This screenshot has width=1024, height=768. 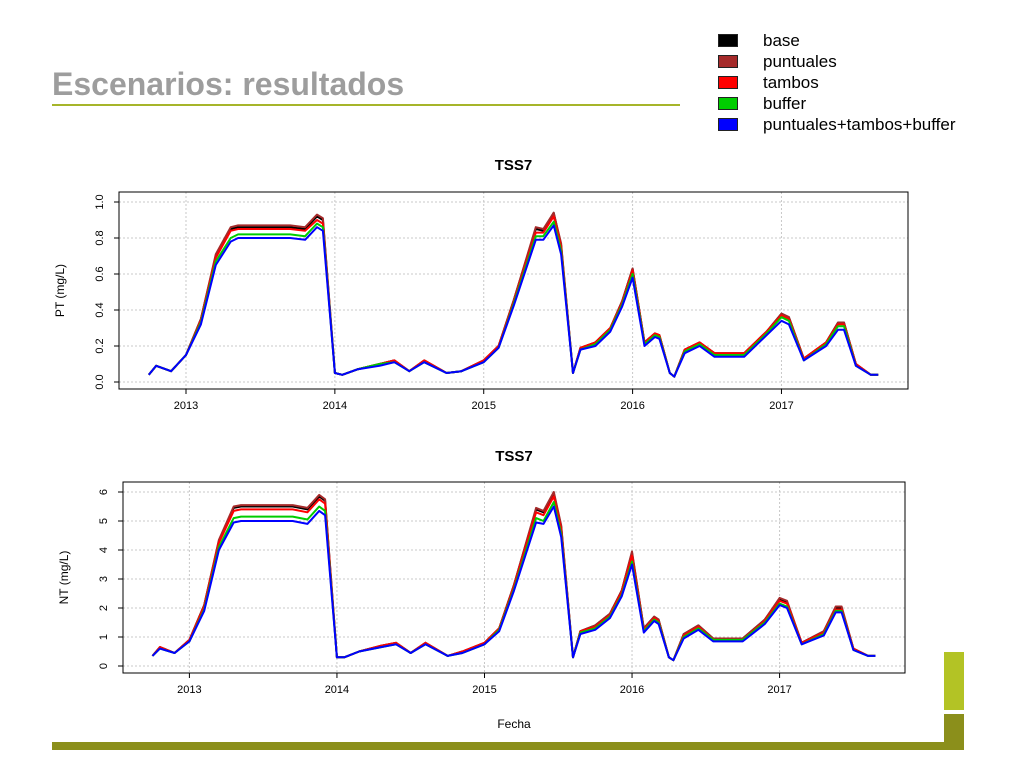 I want to click on y-axis-label: PT (mg/L), so click(x=60, y=290).